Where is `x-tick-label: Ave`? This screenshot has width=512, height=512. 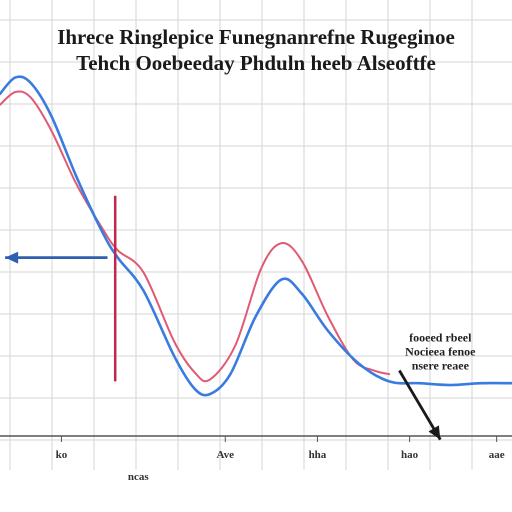 x-tick-label: Ave is located at coordinates (226, 455).